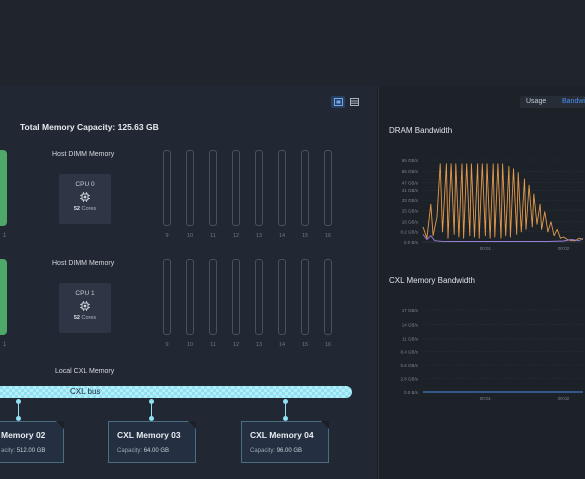  I want to click on cxl-bus-label: CXL bus, so click(85, 391).